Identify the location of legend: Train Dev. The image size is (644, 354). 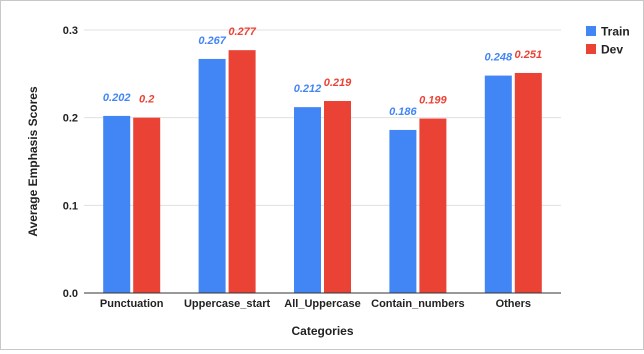
(608, 41).